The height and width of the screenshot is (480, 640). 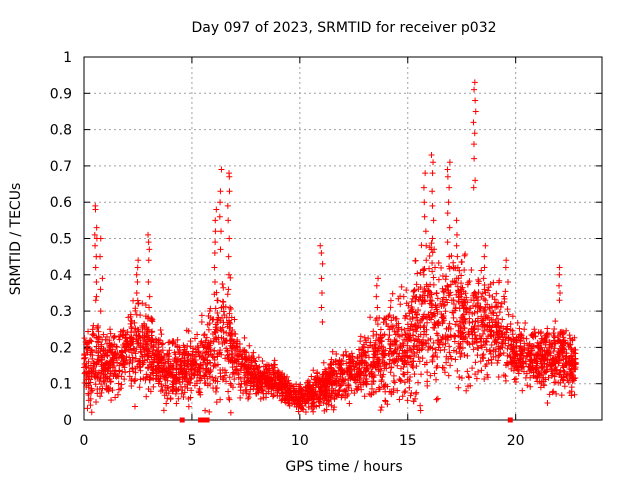 I want to click on y-tick-label: 0.4, so click(x=61, y=276).